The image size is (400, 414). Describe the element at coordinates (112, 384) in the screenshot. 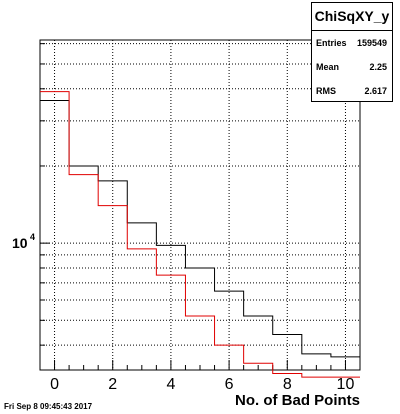

I see `x-tick-label: 2` at that location.